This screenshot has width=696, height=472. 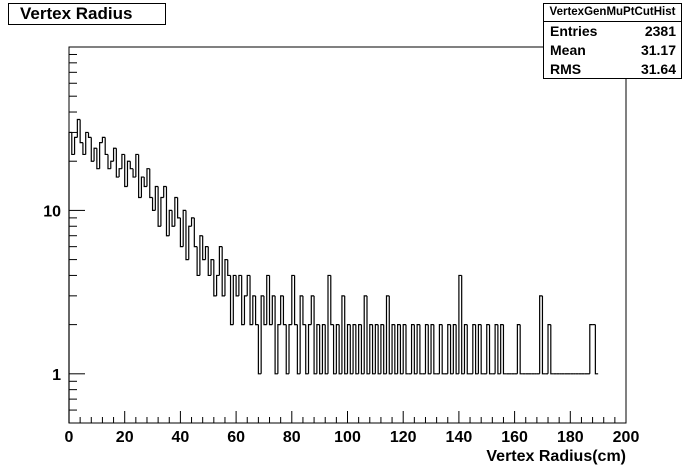 I want to click on x-tick-label: 60, so click(x=236, y=437).